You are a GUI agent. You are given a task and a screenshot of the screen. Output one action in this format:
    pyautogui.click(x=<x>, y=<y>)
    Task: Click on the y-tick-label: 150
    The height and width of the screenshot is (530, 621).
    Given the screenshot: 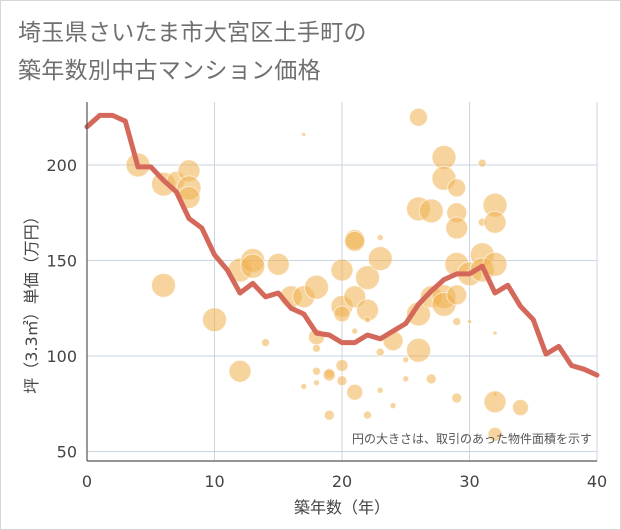 What is the action you would take?
    pyautogui.click(x=61, y=260)
    